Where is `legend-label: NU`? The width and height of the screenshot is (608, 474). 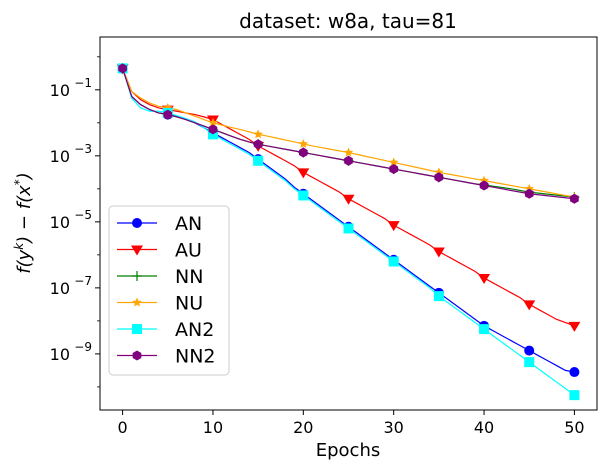
legend-label: NU is located at coordinates (189, 304).